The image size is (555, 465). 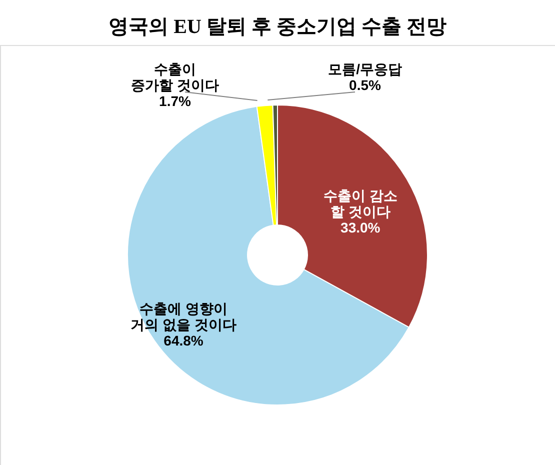 I want to click on data-label: 64.8%, so click(x=184, y=340).